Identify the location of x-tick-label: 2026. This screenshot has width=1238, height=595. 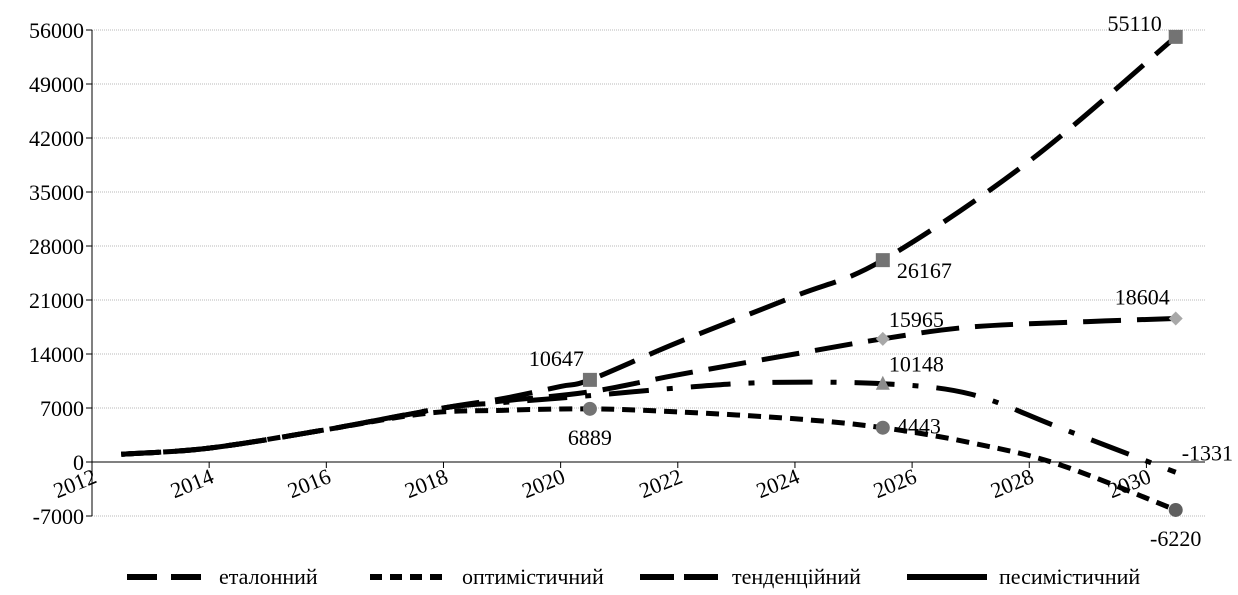
(895, 483).